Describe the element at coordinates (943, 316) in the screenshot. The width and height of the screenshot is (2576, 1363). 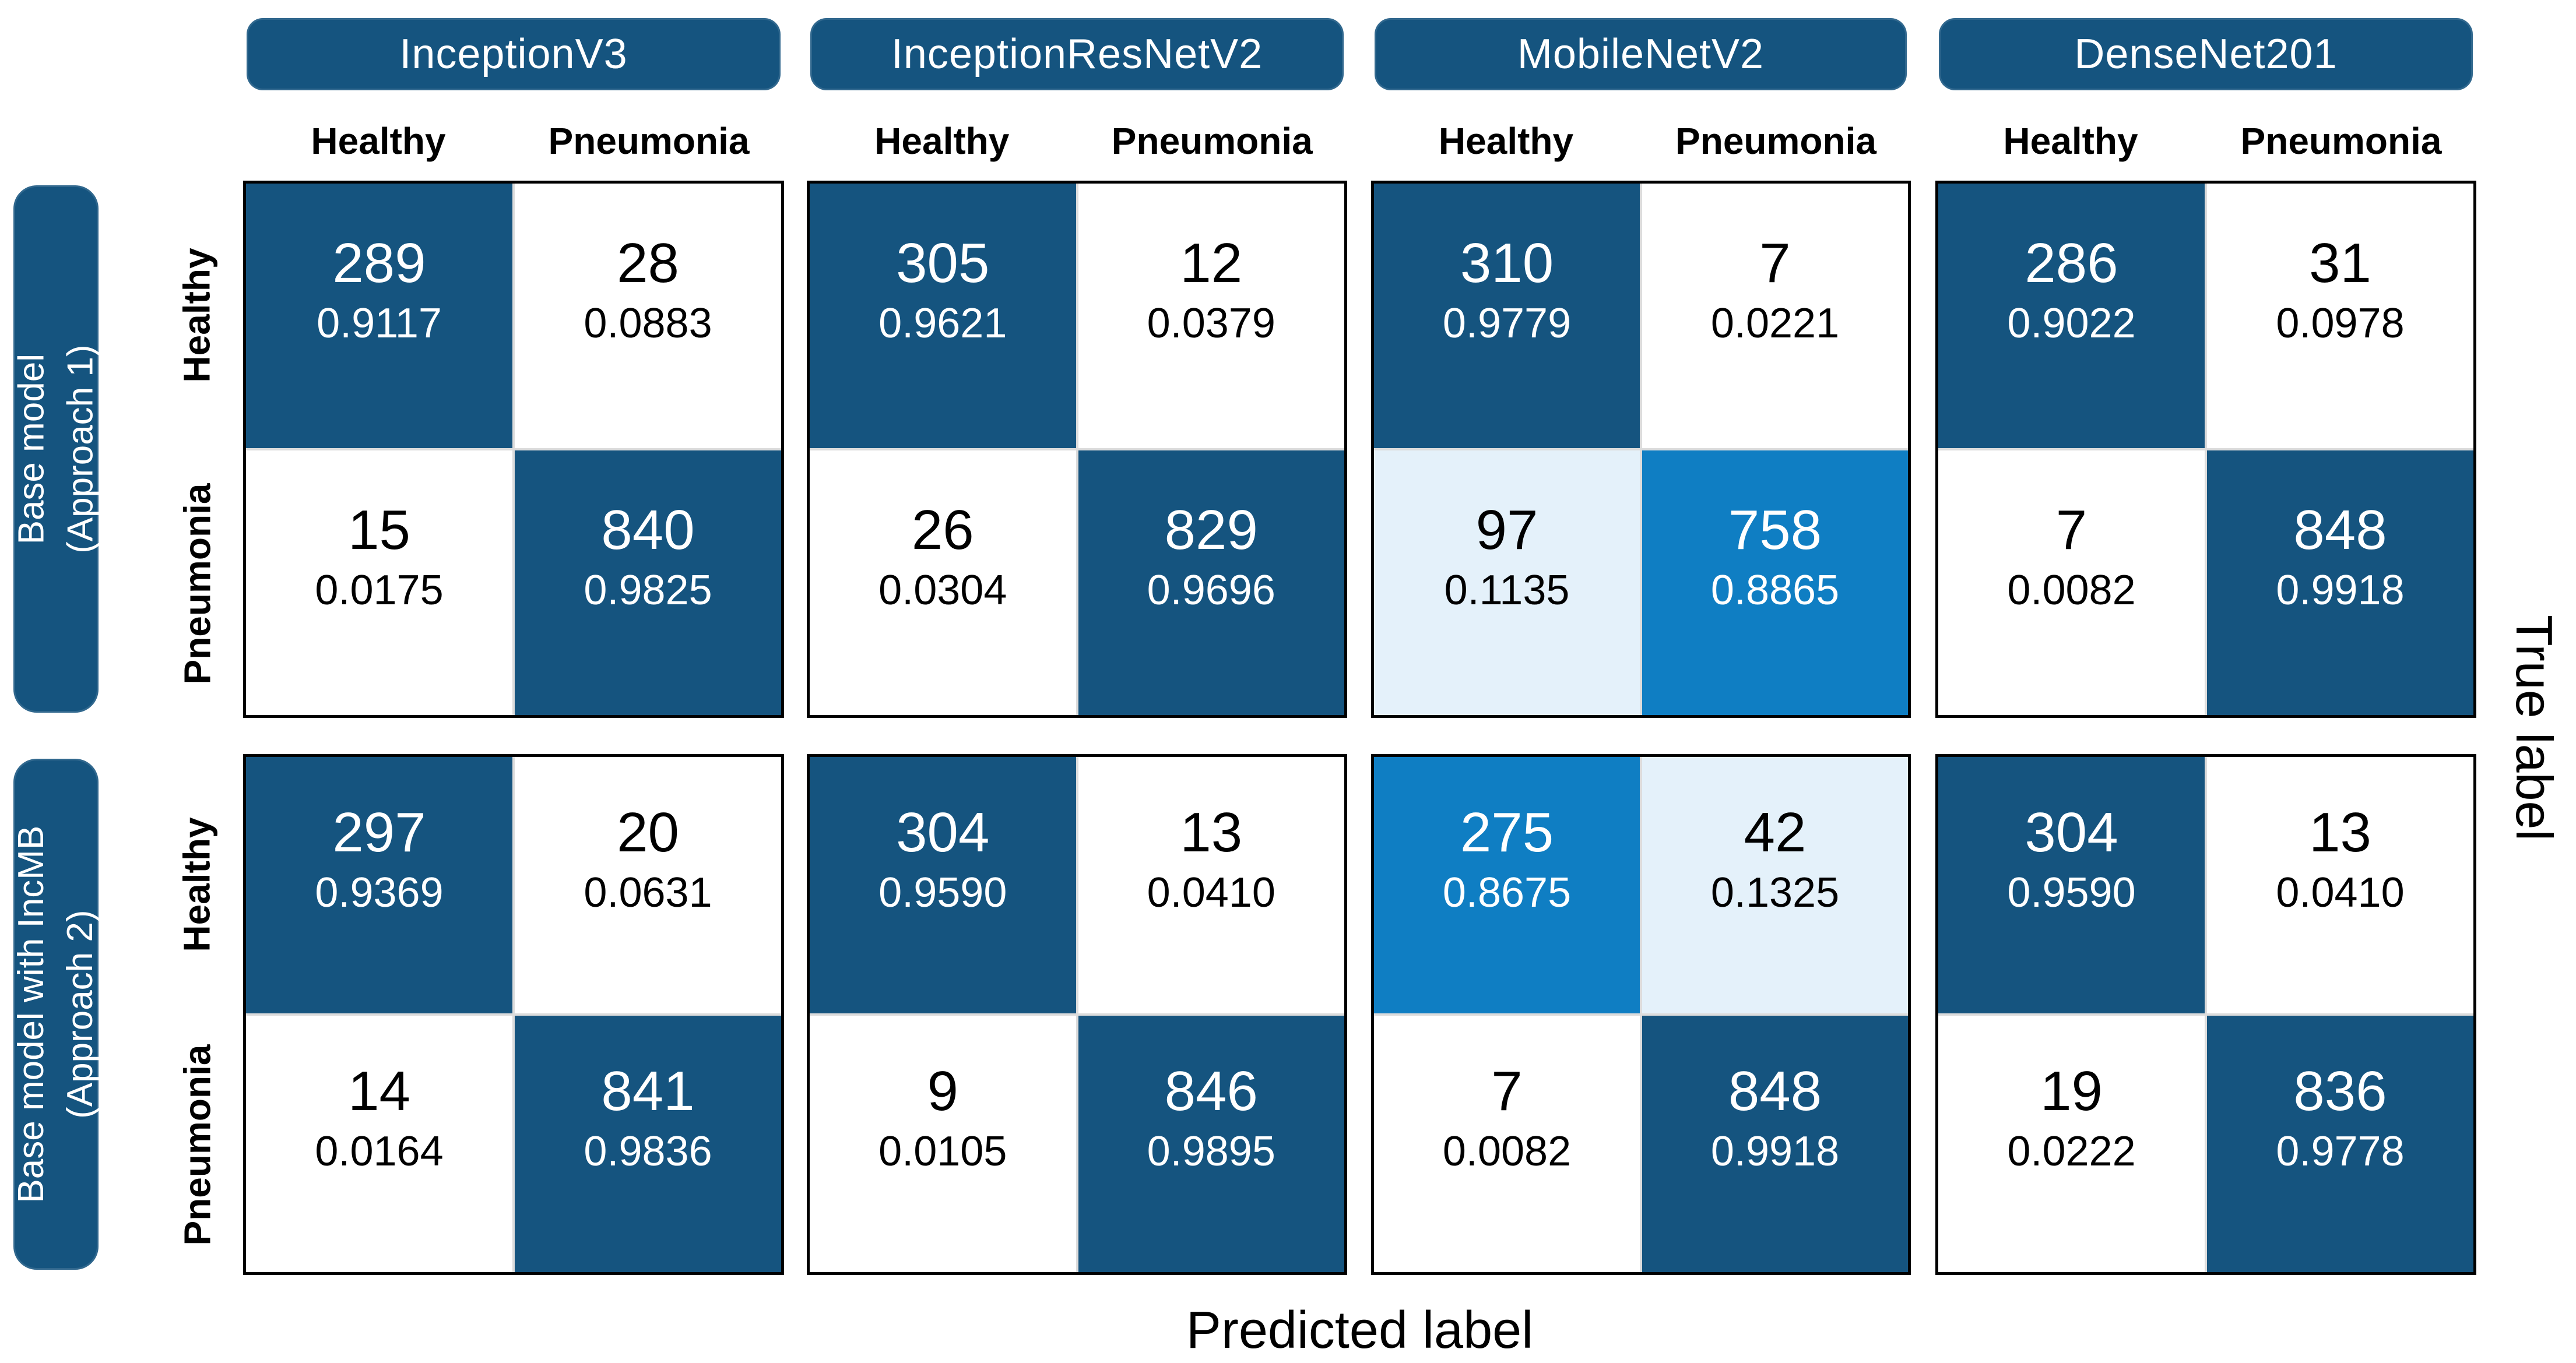
I see `cell-tn: 305 0.9621` at that location.